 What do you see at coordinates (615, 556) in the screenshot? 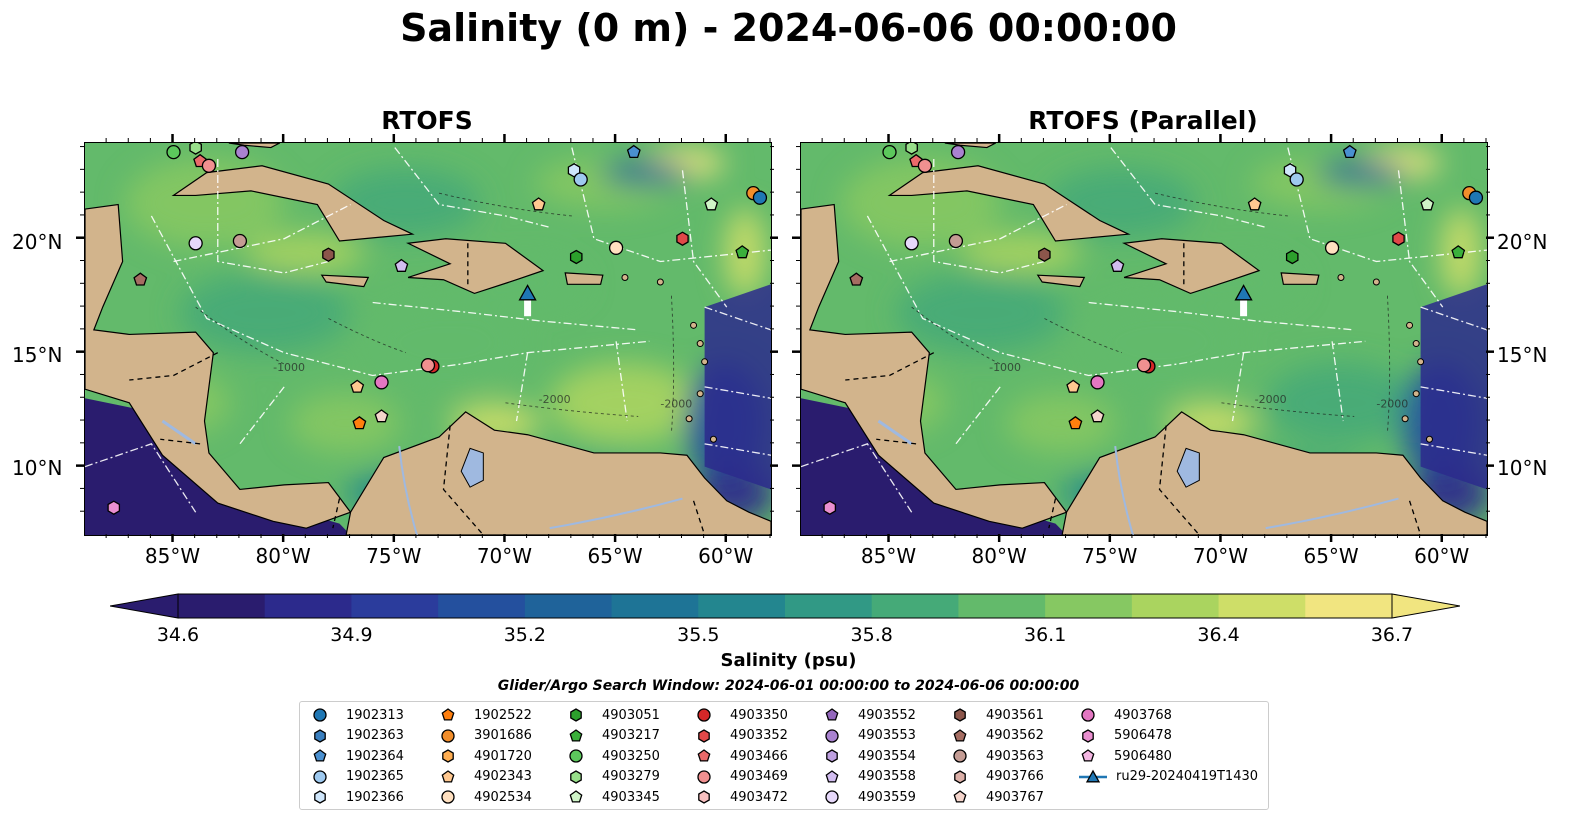
I see `lon-tick-left-65: 65°W` at bounding box center [615, 556].